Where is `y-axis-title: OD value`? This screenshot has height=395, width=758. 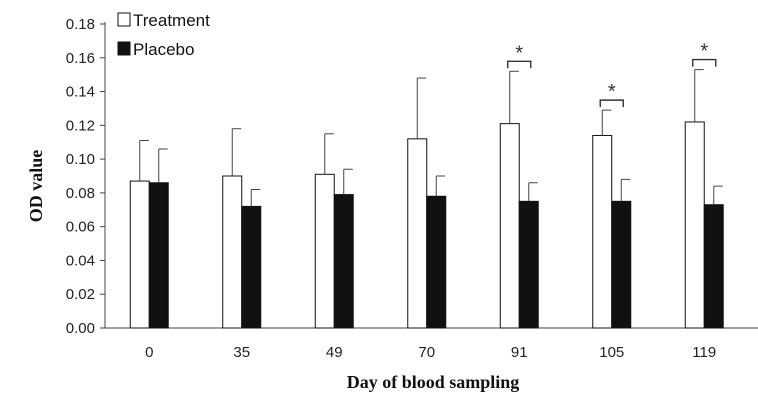
y-axis-title: OD value is located at coordinates (36, 186).